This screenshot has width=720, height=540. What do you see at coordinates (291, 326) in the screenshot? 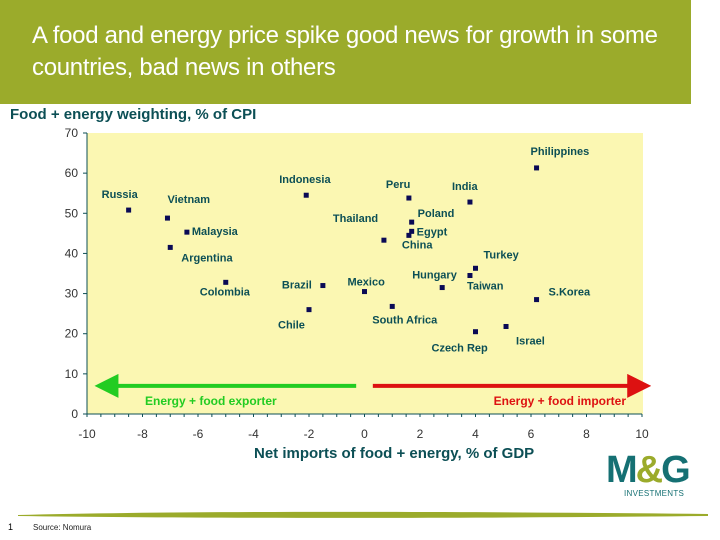
I see `point-label: Chile` at bounding box center [291, 326].